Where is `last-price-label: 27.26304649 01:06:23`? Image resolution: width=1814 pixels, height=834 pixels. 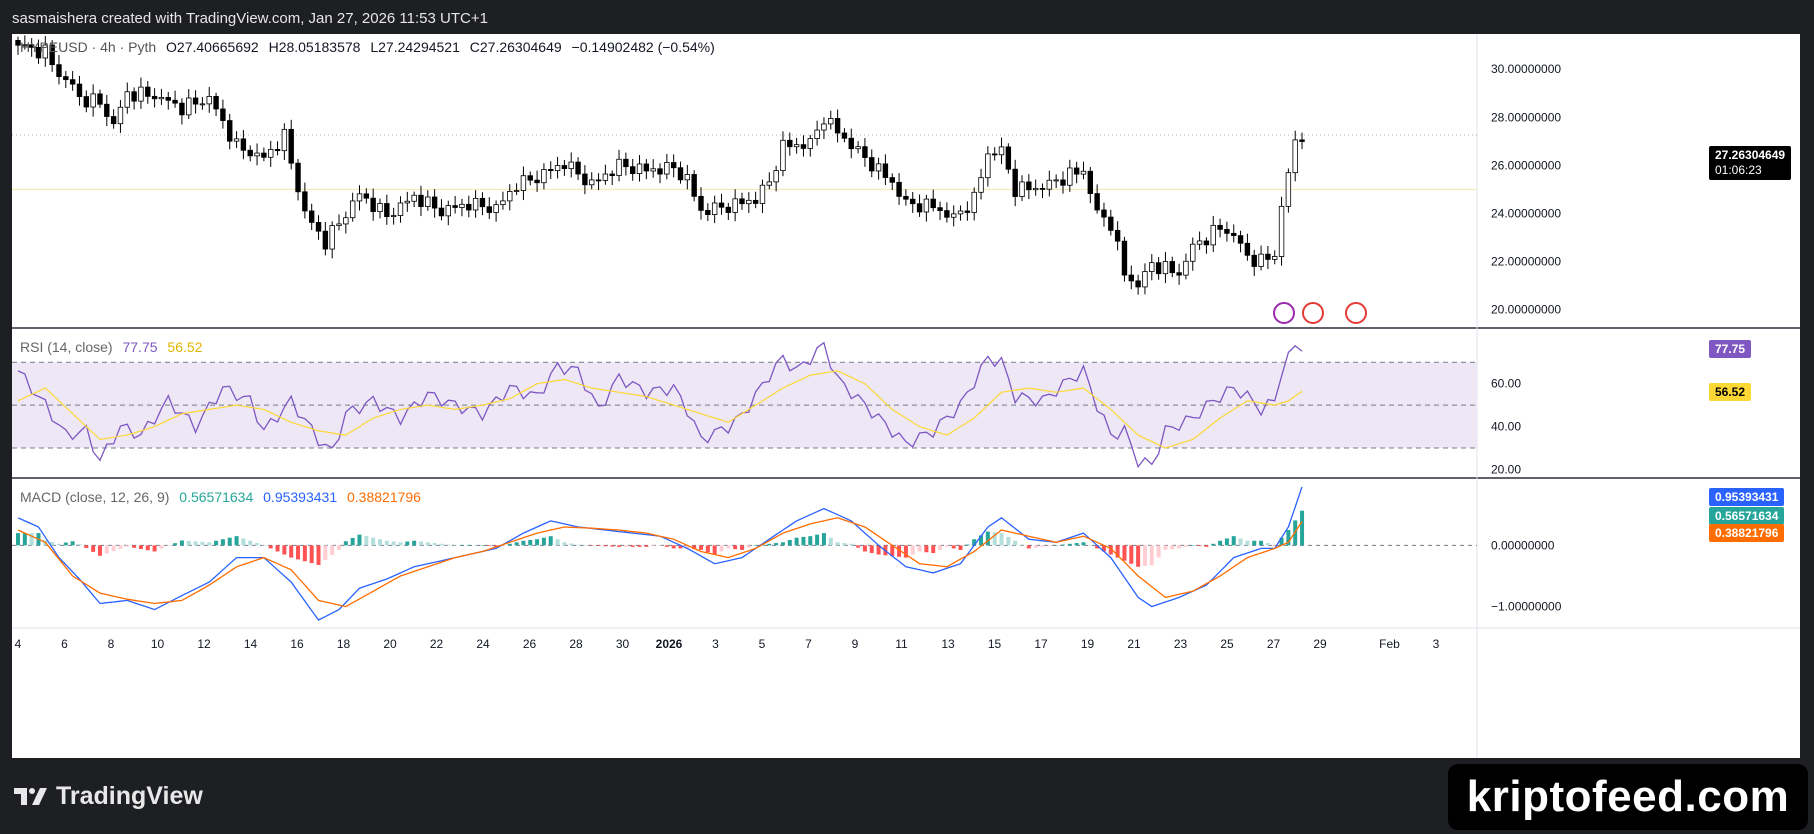 last-price-label: 27.26304649 01:06:23 is located at coordinates (1750, 163).